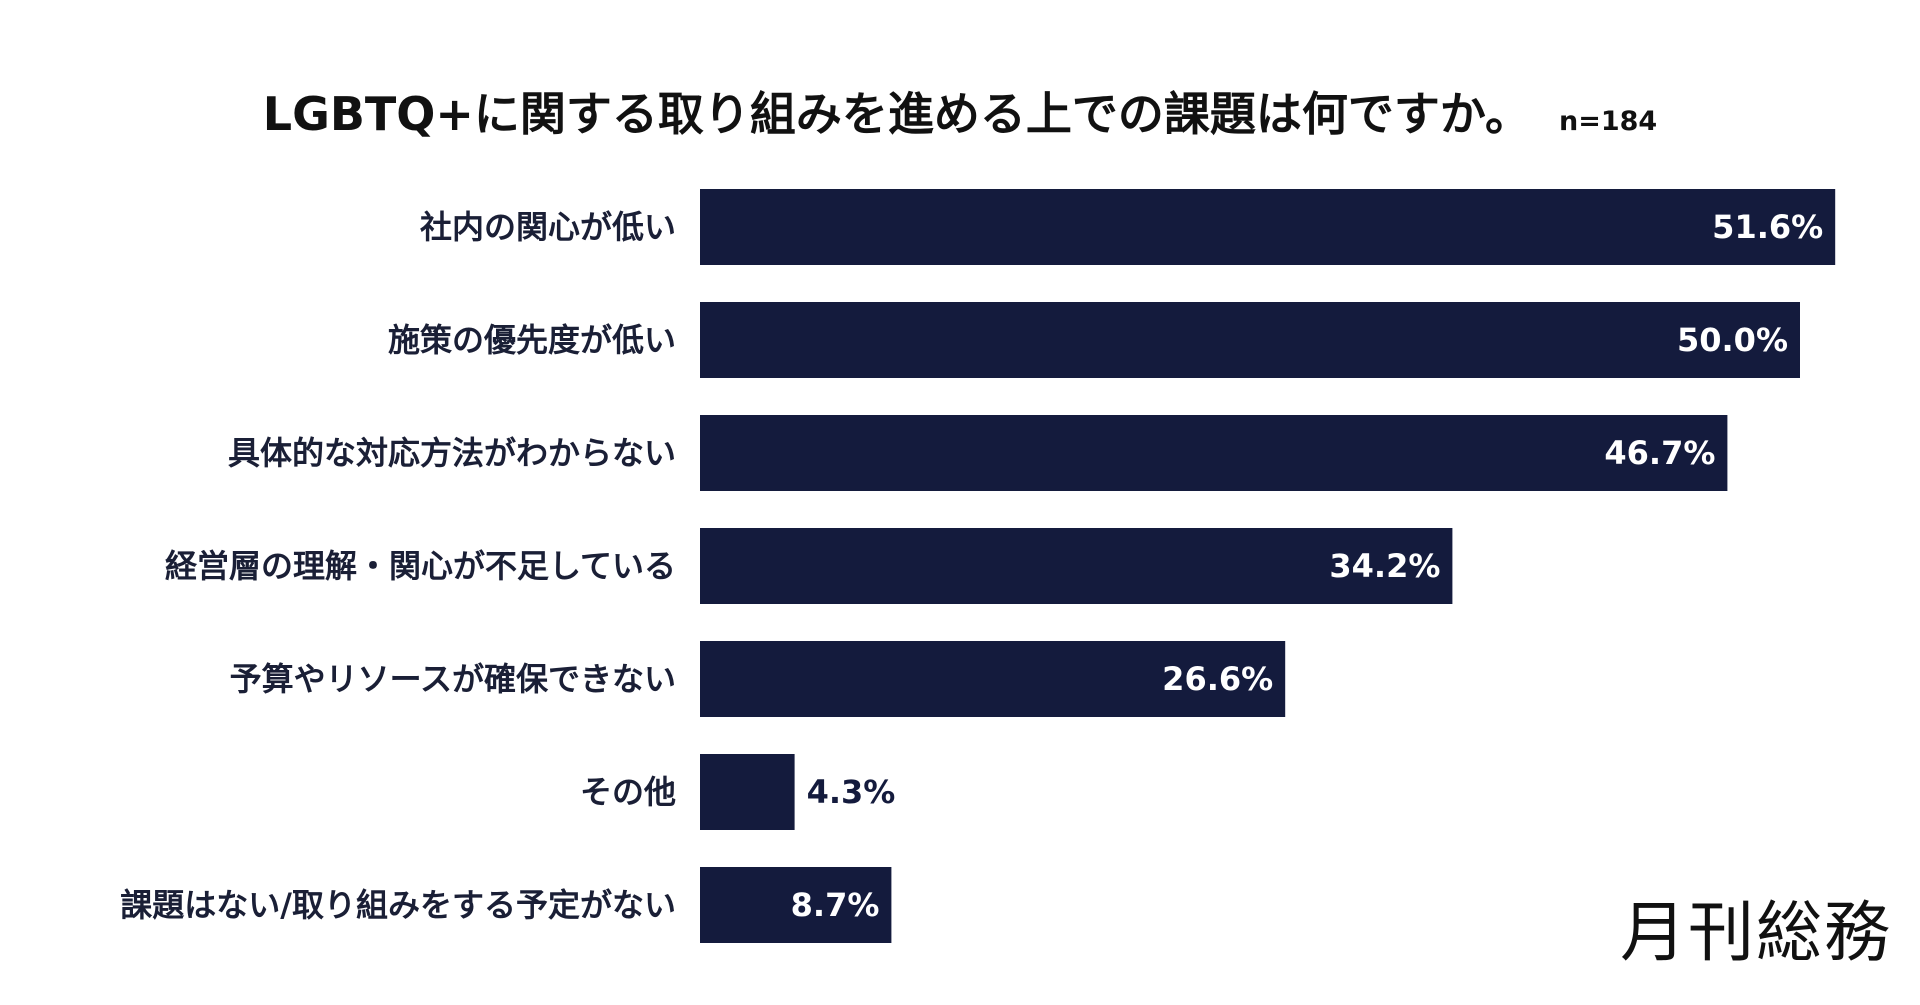 The width and height of the screenshot is (1920, 1005). I want to click on value-label: 26.6%, so click(1217, 679).